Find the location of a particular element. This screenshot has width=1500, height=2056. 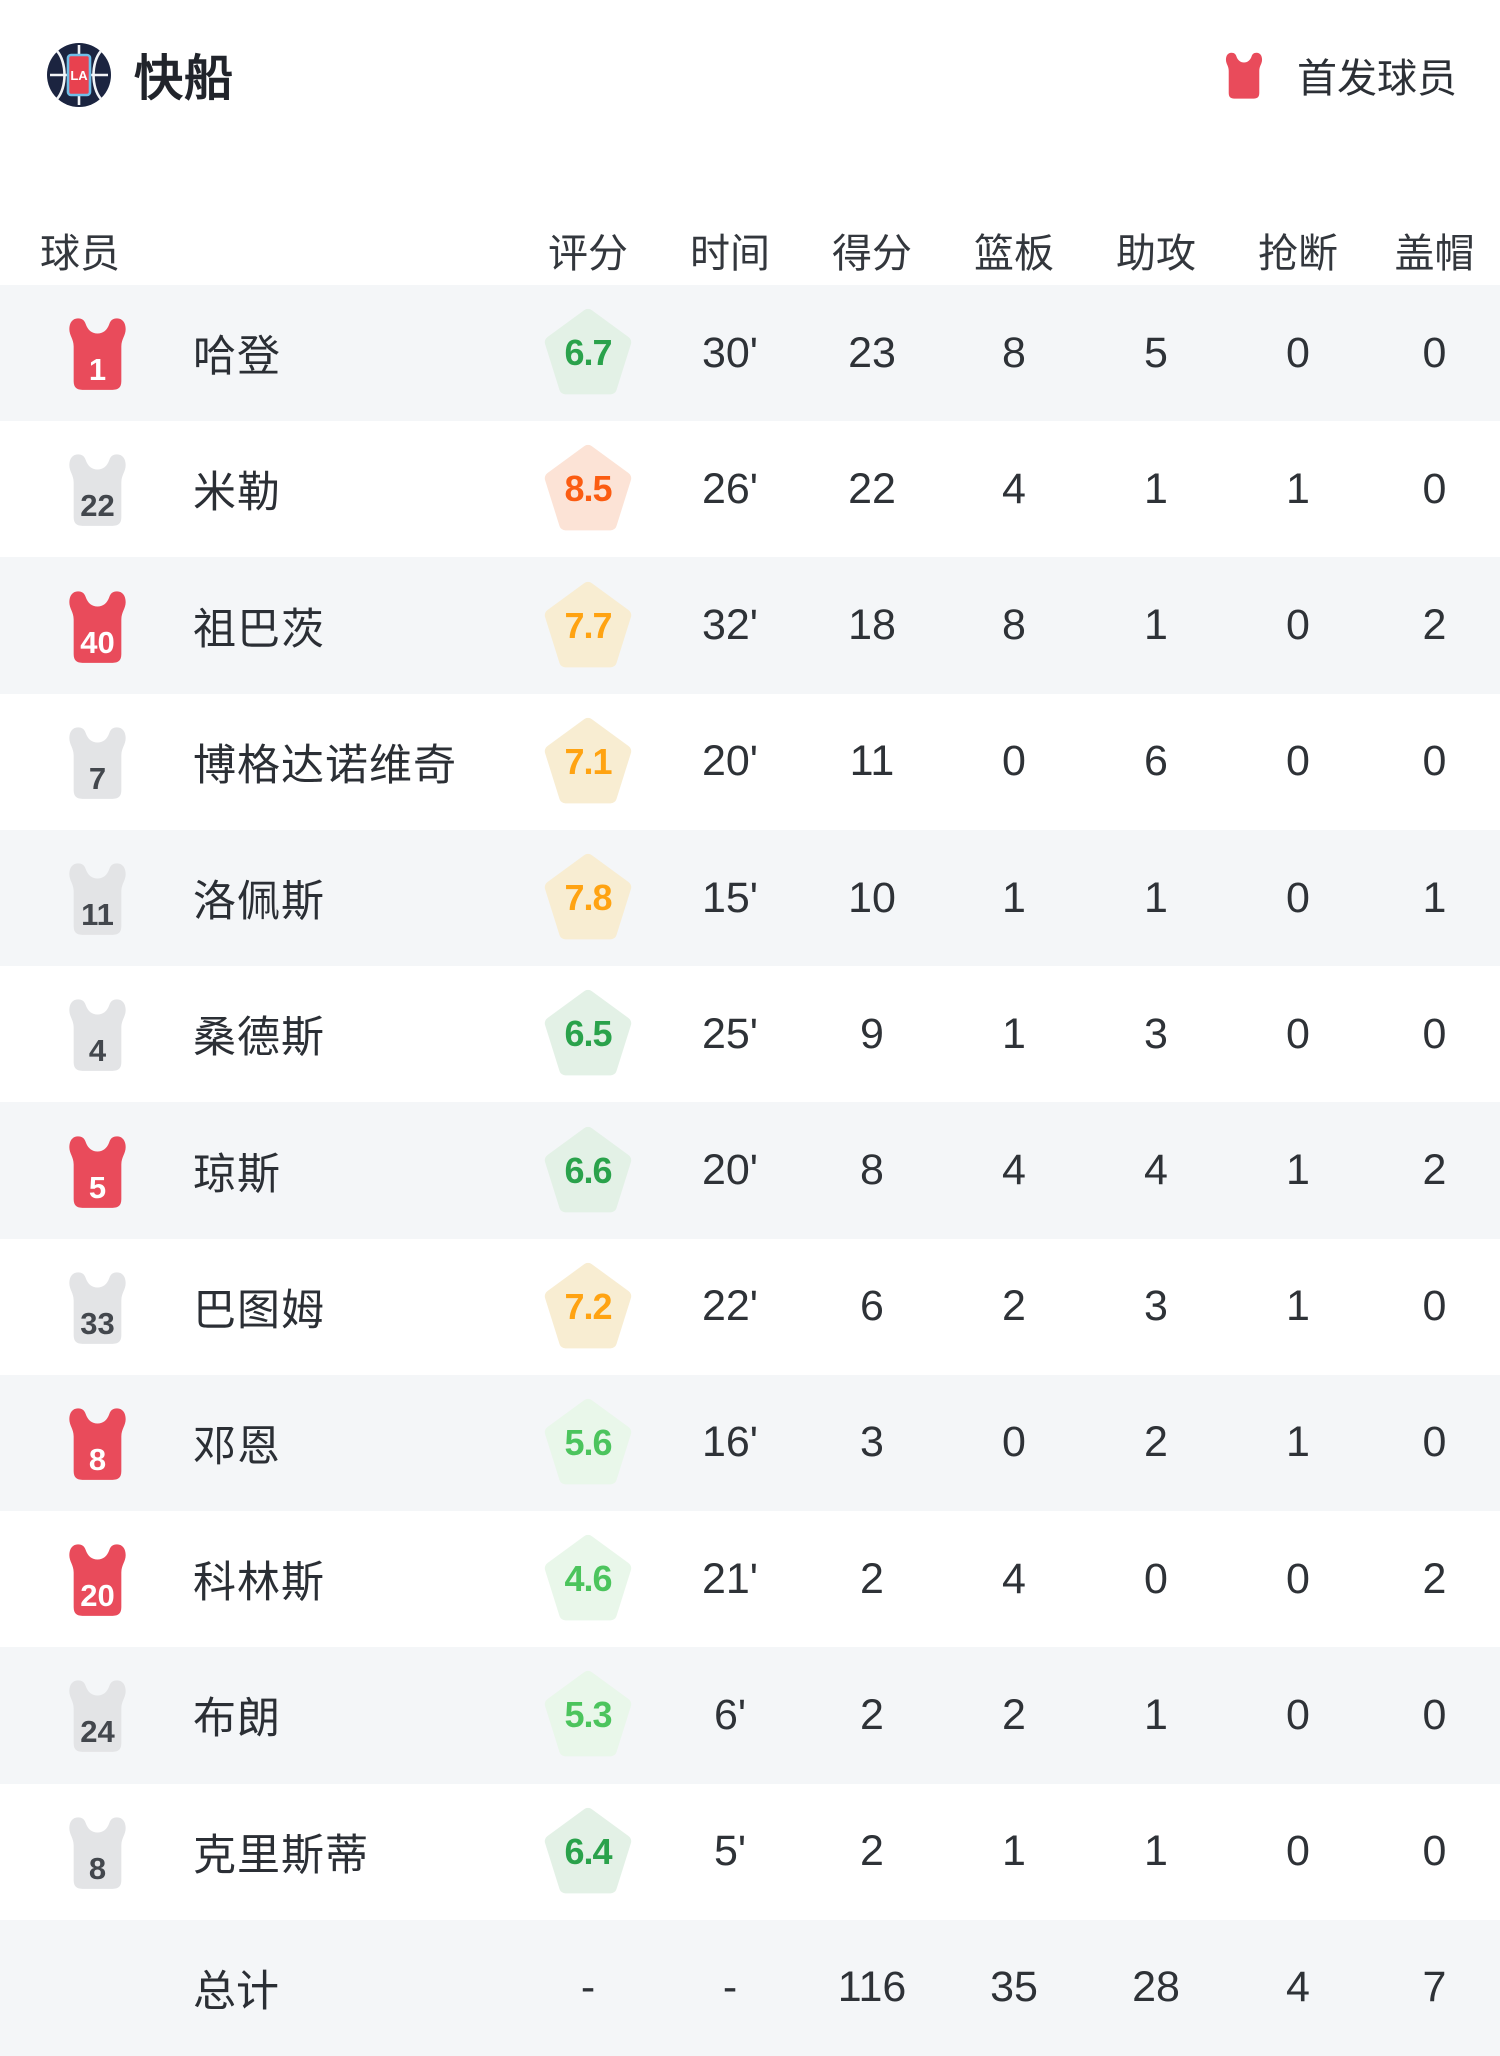

stat-time: 6' is located at coordinates (730, 1714).